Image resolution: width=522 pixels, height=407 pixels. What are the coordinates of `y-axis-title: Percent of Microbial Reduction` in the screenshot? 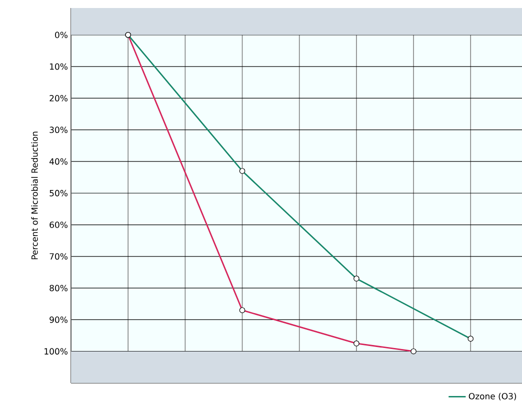 It's located at (34, 196).